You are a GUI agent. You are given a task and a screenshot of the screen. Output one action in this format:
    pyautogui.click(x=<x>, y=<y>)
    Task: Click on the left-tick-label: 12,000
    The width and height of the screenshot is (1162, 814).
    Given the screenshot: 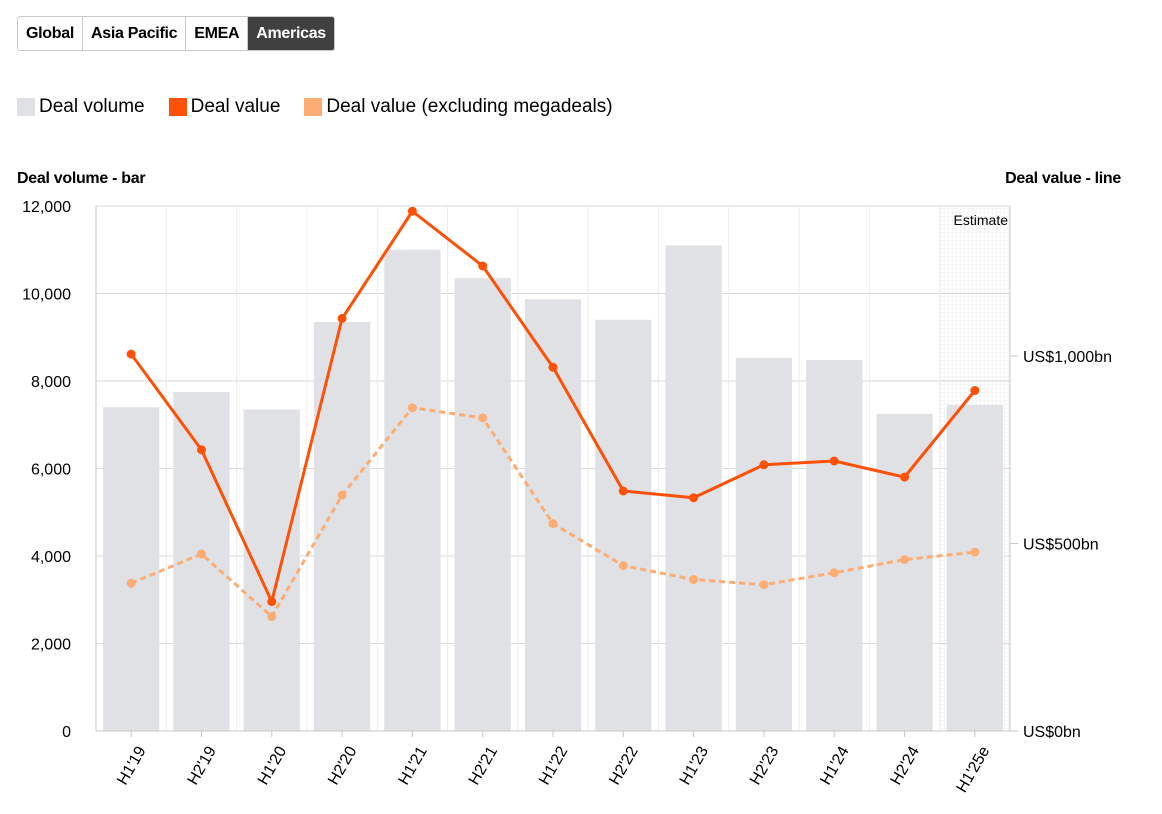 What is the action you would take?
    pyautogui.click(x=46, y=207)
    